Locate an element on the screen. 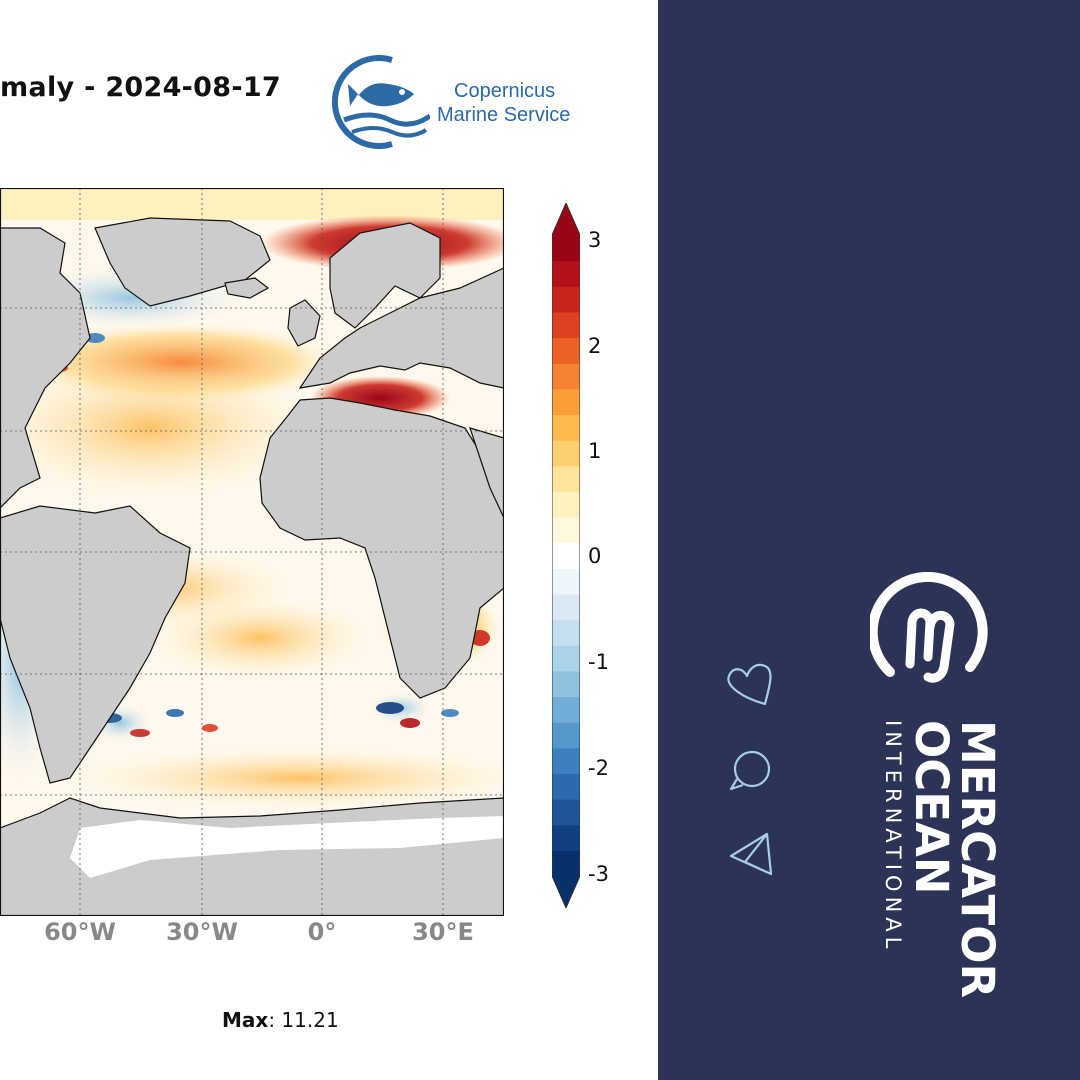 The image size is (1080, 1080). lon-tick-30e: 30°E is located at coordinates (443, 932).